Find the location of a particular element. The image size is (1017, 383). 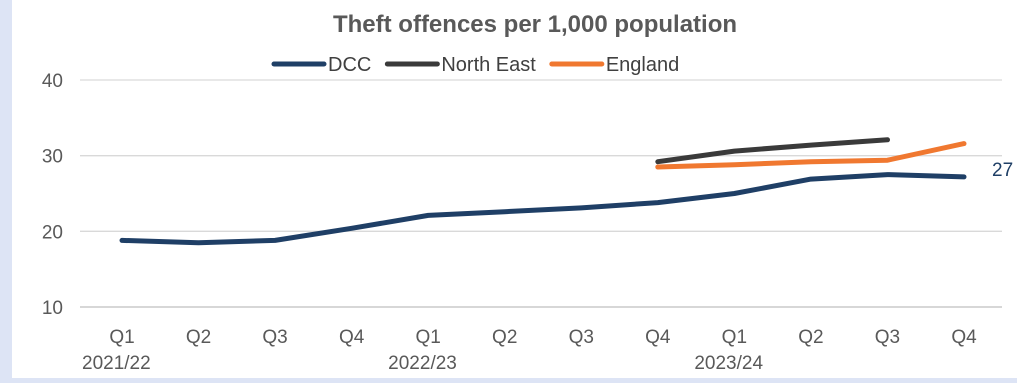

chart-title: Theft offences per 1,000 population is located at coordinates (535, 24).